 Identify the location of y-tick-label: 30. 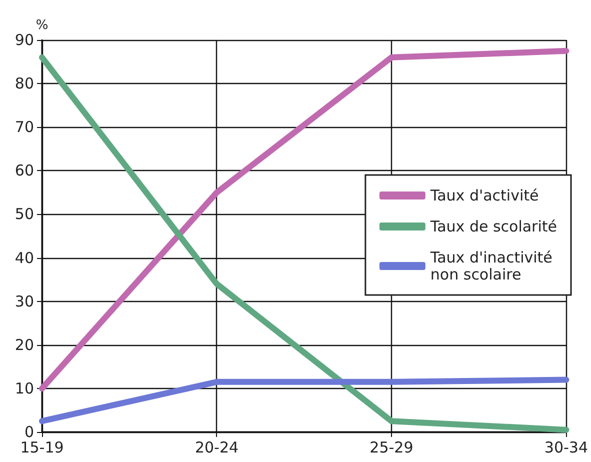
(24, 301).